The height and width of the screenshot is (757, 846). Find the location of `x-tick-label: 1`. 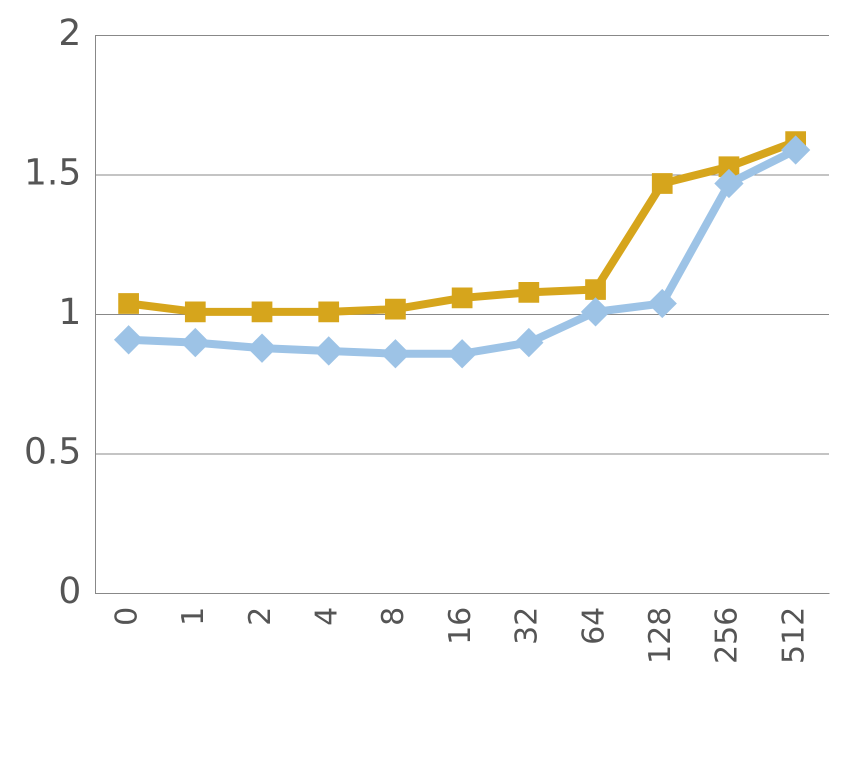

x-tick-label: 1 is located at coordinates (194, 616).